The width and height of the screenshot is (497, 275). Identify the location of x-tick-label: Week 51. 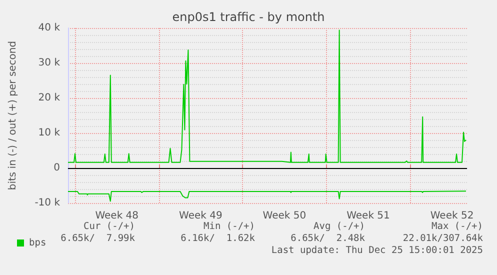
(368, 216).